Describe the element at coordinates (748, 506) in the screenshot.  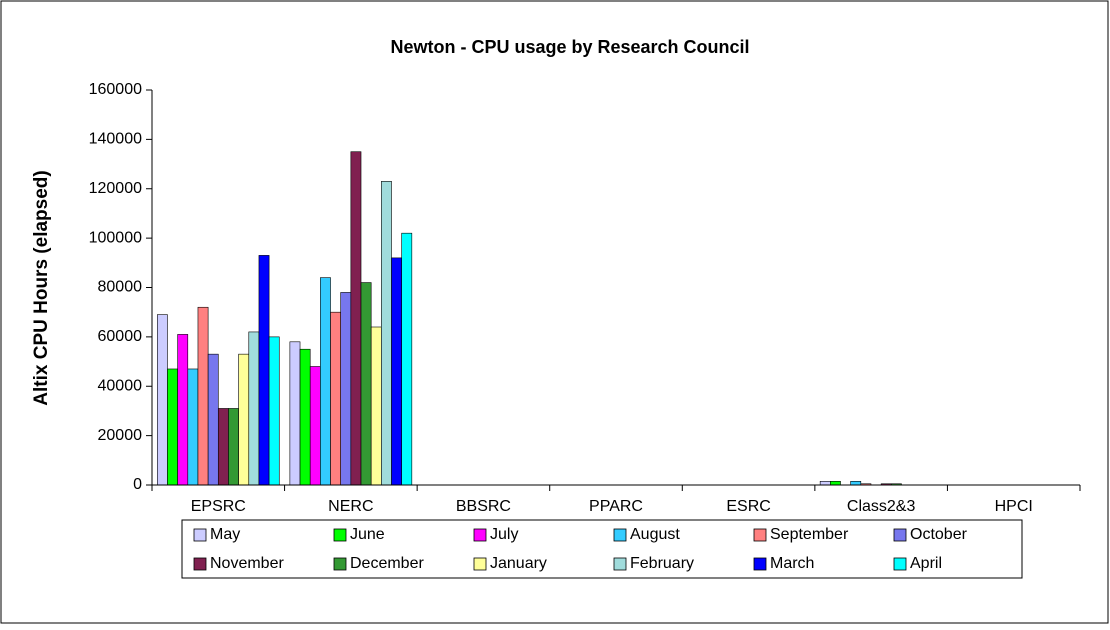
I see `x-tick-label: ESRC` at that location.